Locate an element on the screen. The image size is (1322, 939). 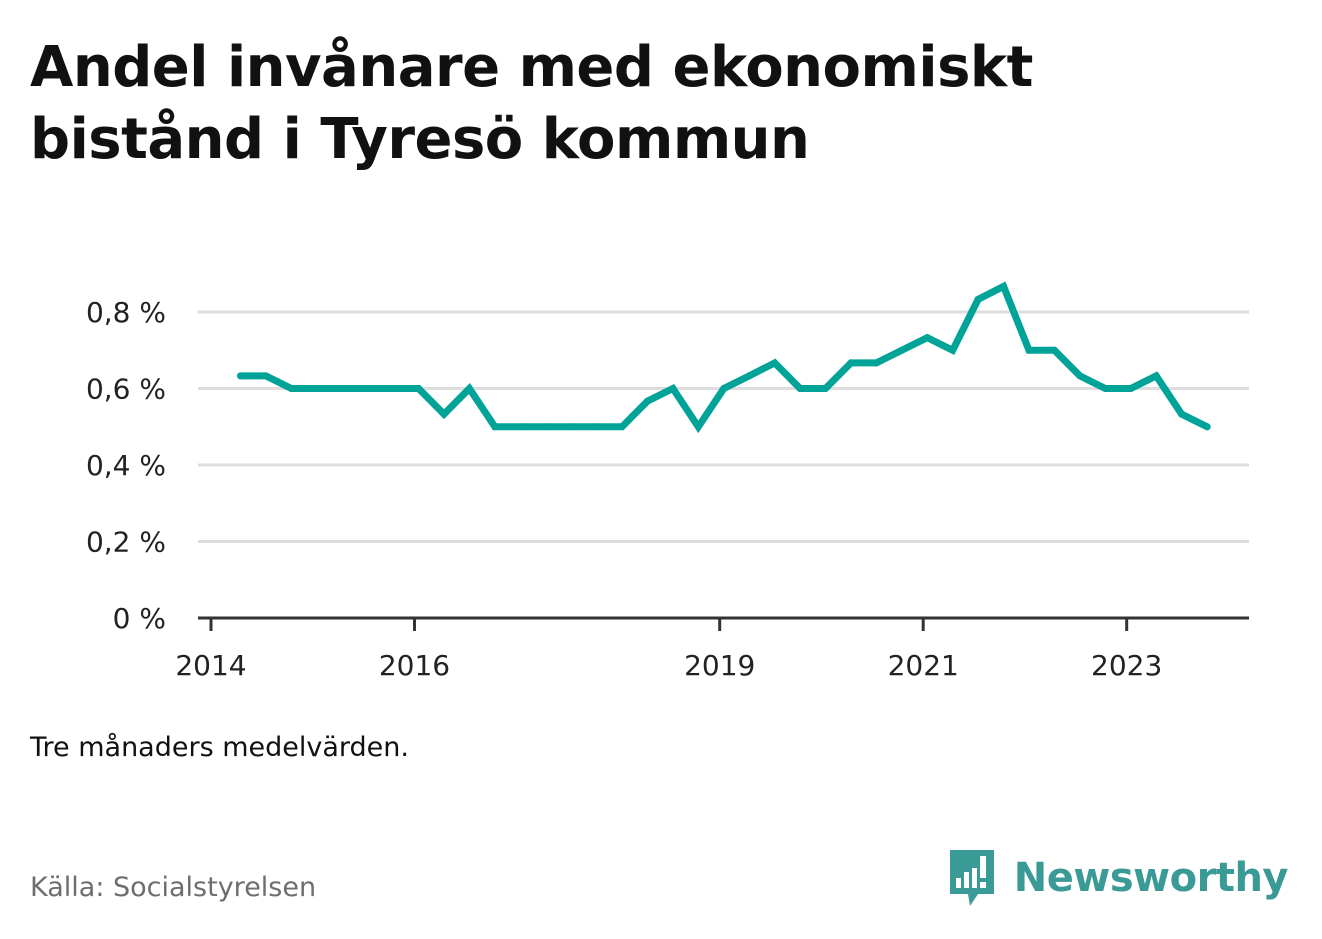
newsworthy-logo: Newsworthy is located at coordinates (1118, 878).